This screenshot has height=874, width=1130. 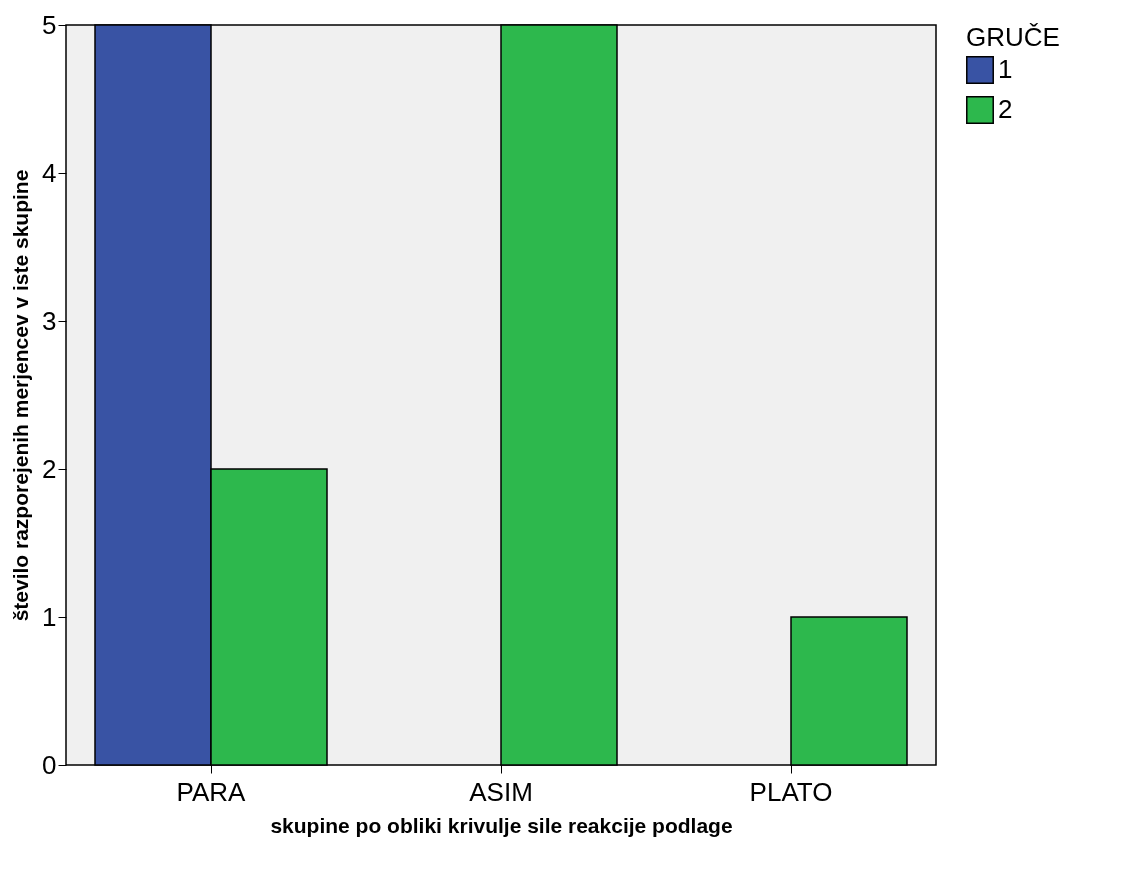 What do you see at coordinates (501, 791) in the screenshot?
I see `x-tick-label: ASIM` at bounding box center [501, 791].